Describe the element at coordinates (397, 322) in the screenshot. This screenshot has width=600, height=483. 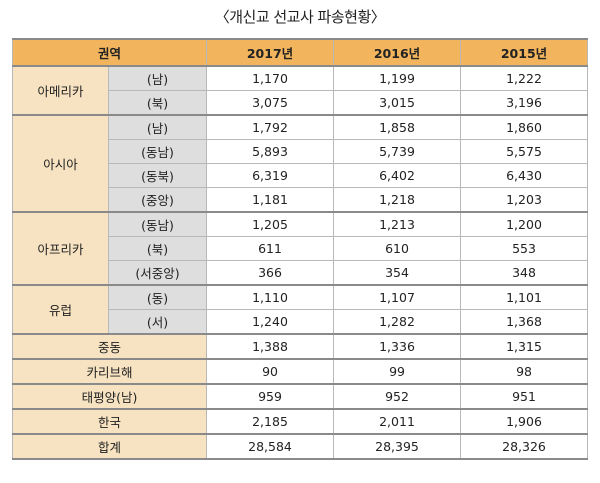
I see `value-cell: 1,282` at that location.